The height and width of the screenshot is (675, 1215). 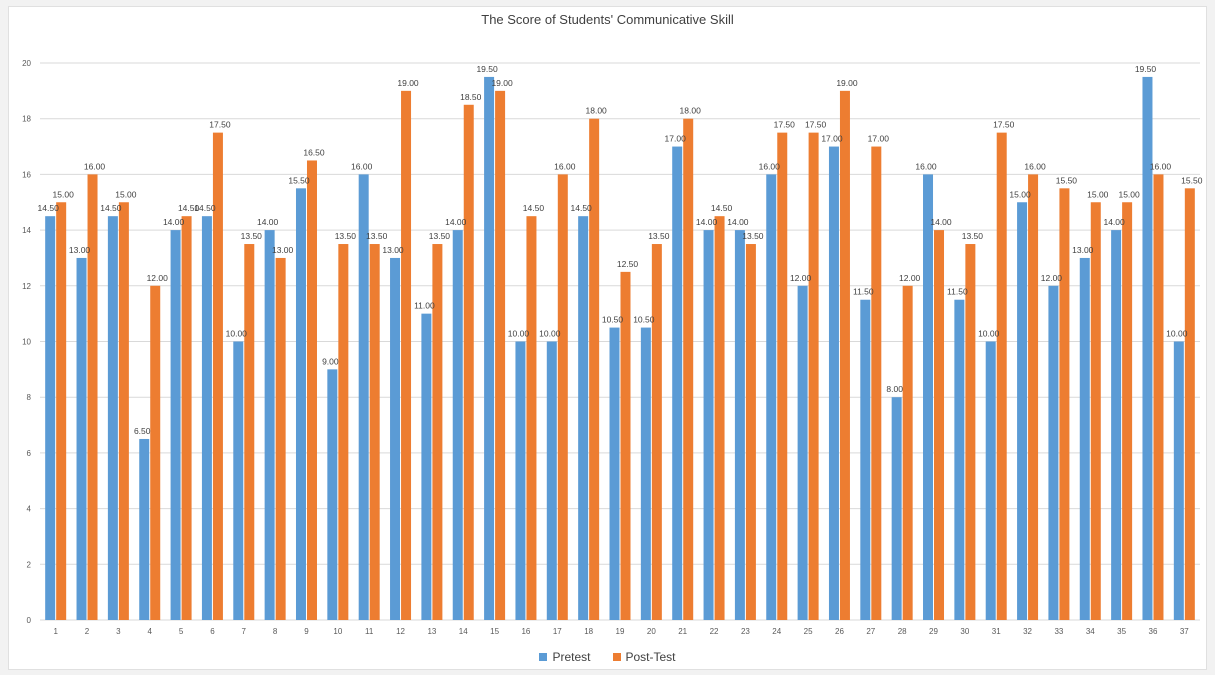 What do you see at coordinates (1146, 69) in the screenshot?
I see `data-label-pretest: 19.50` at bounding box center [1146, 69].